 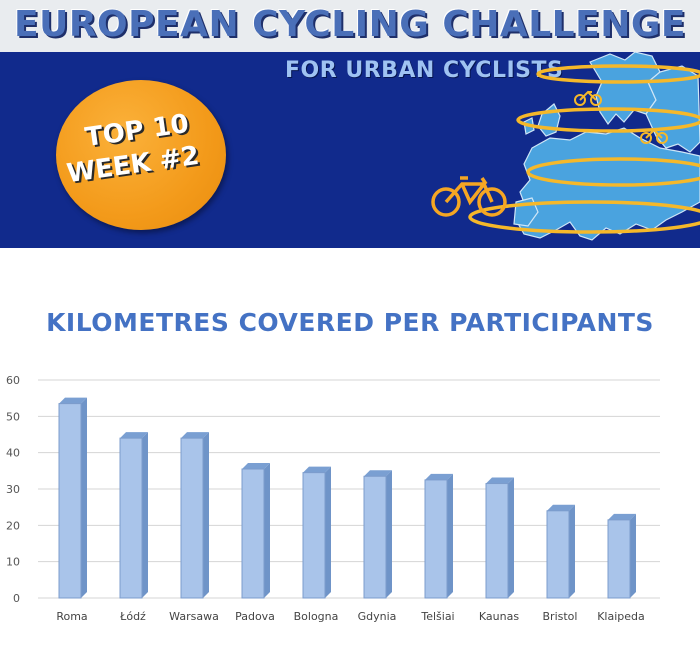 I want to click on x-tick-label: Łódź, so click(x=132, y=616).